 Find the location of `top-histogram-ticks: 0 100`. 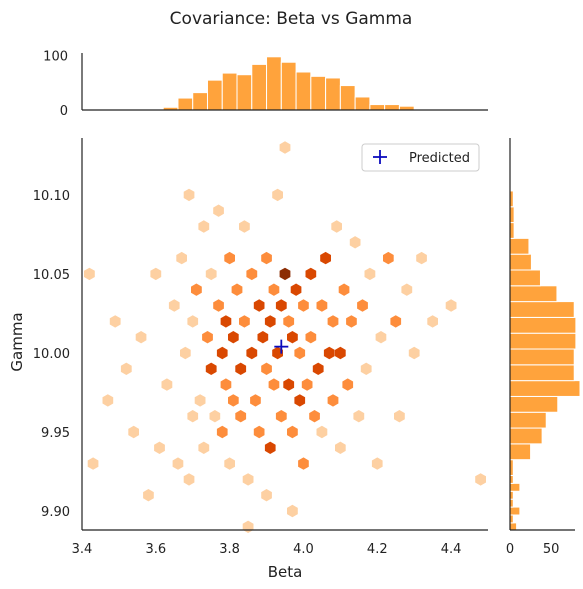

top-histogram-ticks: 0 100 is located at coordinates (55, 84).